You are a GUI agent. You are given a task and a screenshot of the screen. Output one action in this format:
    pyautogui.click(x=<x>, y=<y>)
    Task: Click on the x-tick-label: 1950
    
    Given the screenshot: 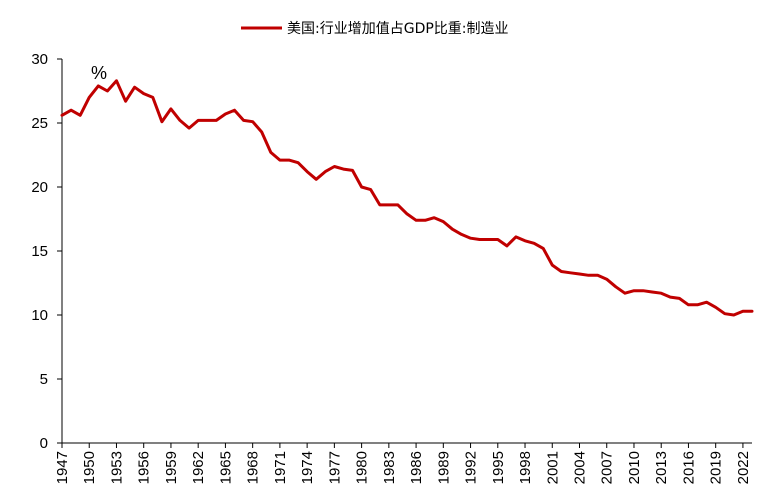 What is the action you would take?
    pyautogui.click(x=89, y=467)
    